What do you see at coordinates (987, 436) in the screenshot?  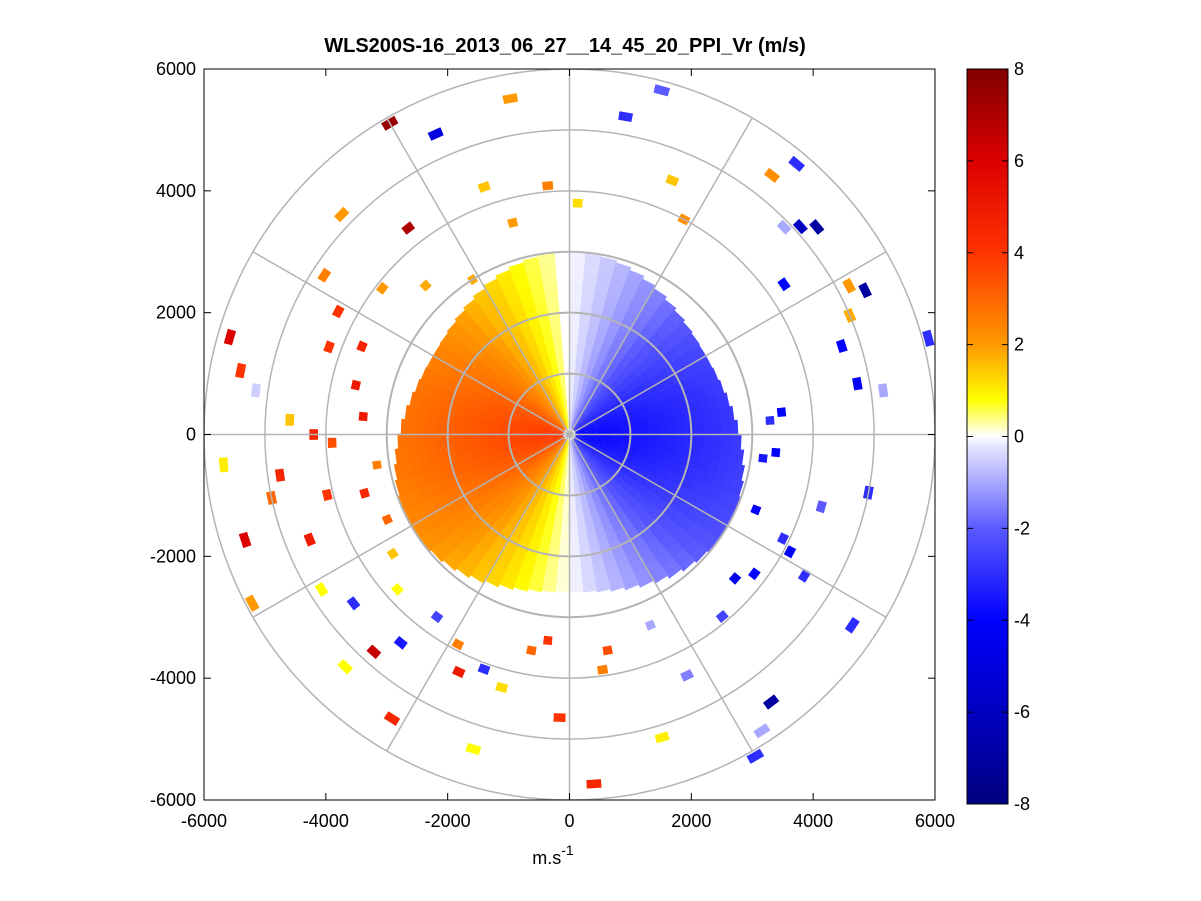 I see `colorbar-gradient` at bounding box center [987, 436].